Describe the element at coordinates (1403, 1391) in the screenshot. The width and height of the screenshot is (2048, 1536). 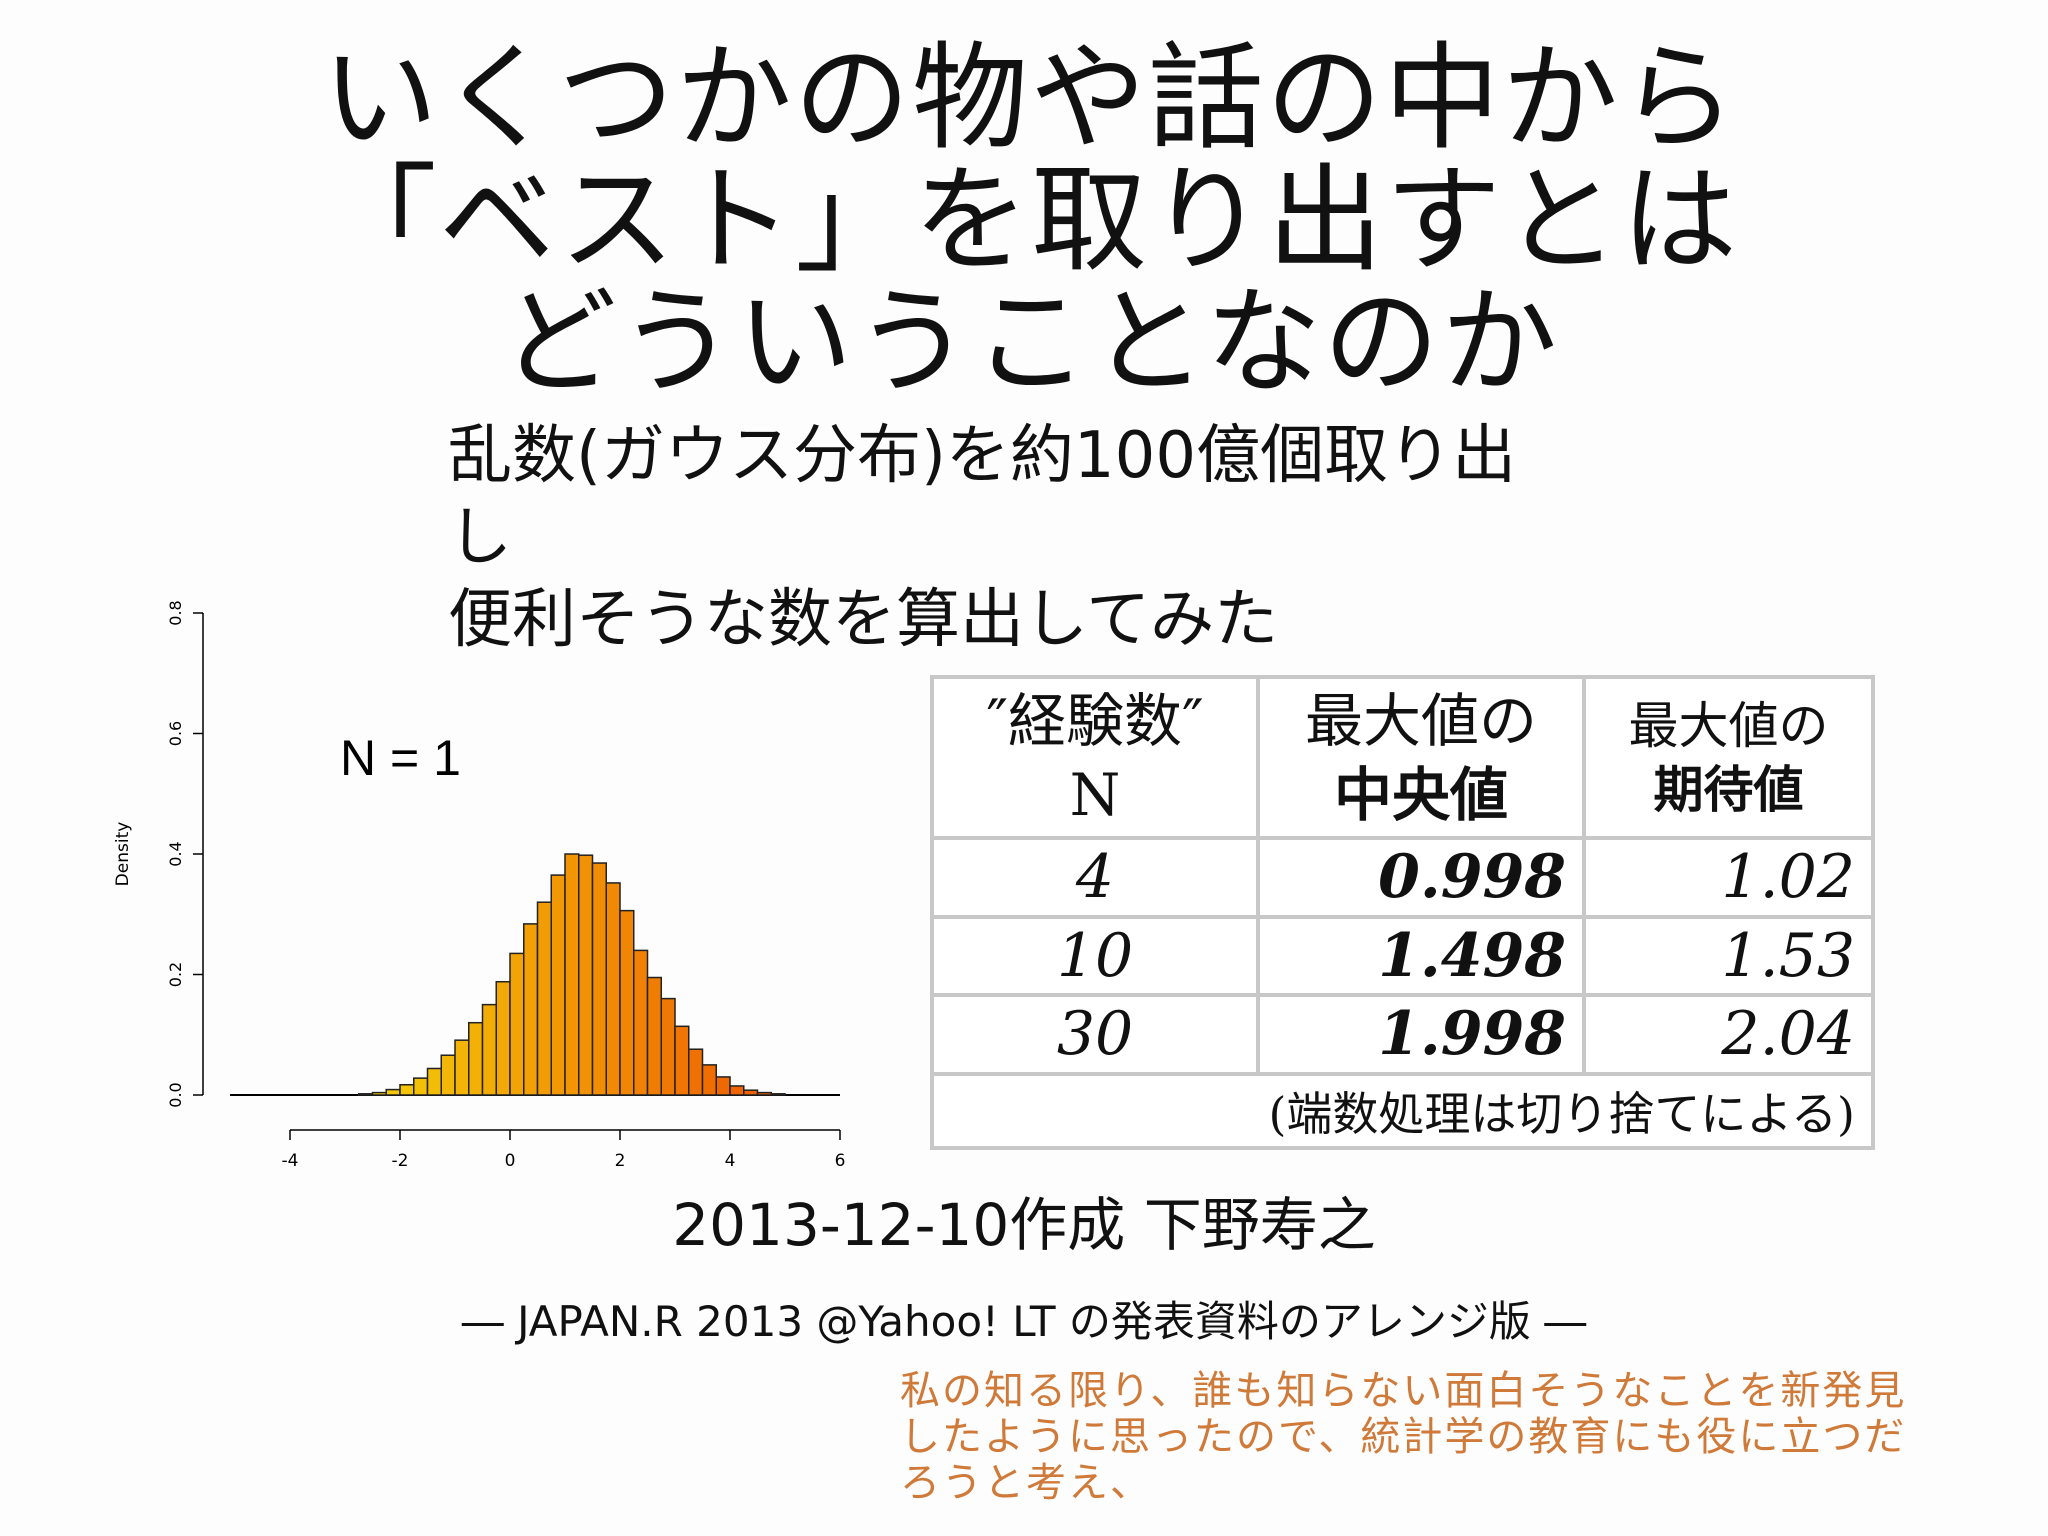
I see `comment-line-1: 私の知る限り、誰も知らない面白そうなことを新発見` at that location.